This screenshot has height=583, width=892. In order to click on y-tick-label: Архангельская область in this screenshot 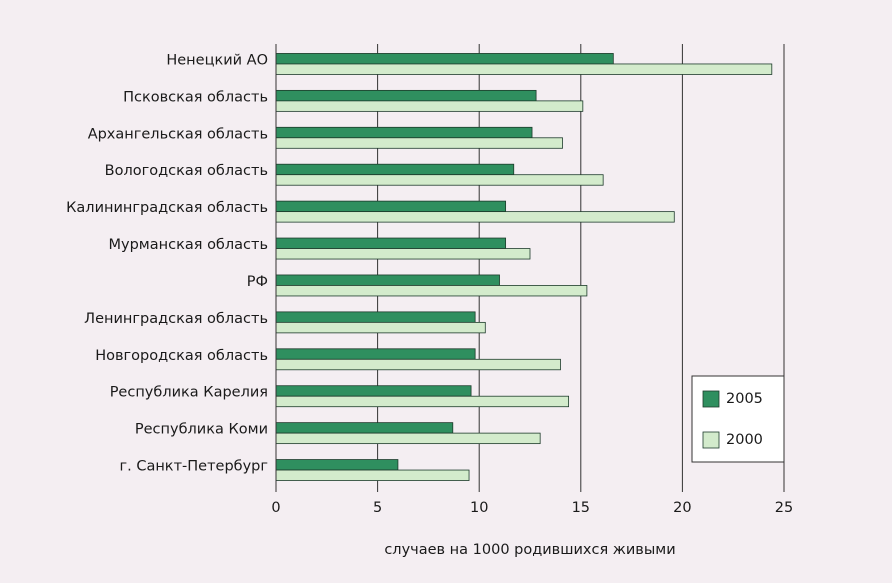, I will do `click(178, 134)`.